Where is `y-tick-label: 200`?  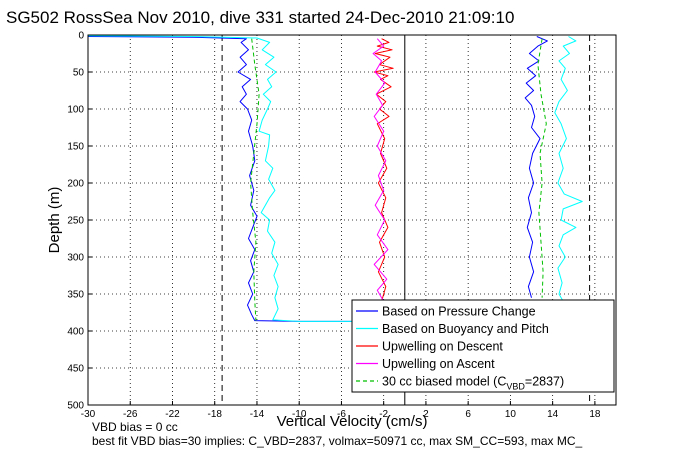 y-tick-label: 200 is located at coordinates (75, 184).